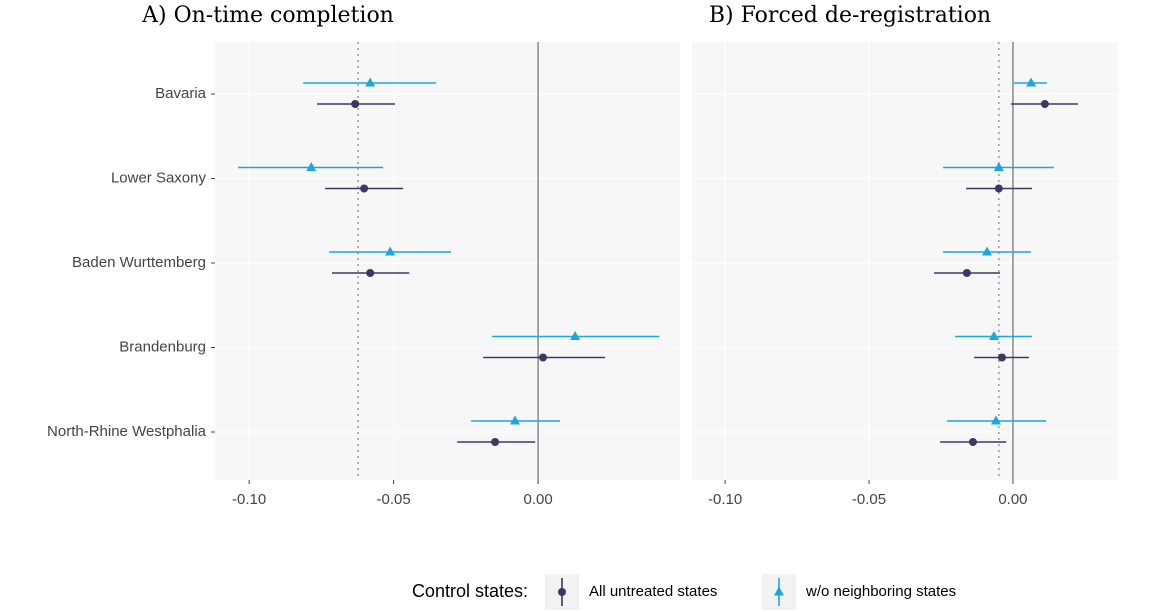 This screenshot has height=612, width=1158. I want to click on y-tick-label: Brandenburg, so click(162, 346).